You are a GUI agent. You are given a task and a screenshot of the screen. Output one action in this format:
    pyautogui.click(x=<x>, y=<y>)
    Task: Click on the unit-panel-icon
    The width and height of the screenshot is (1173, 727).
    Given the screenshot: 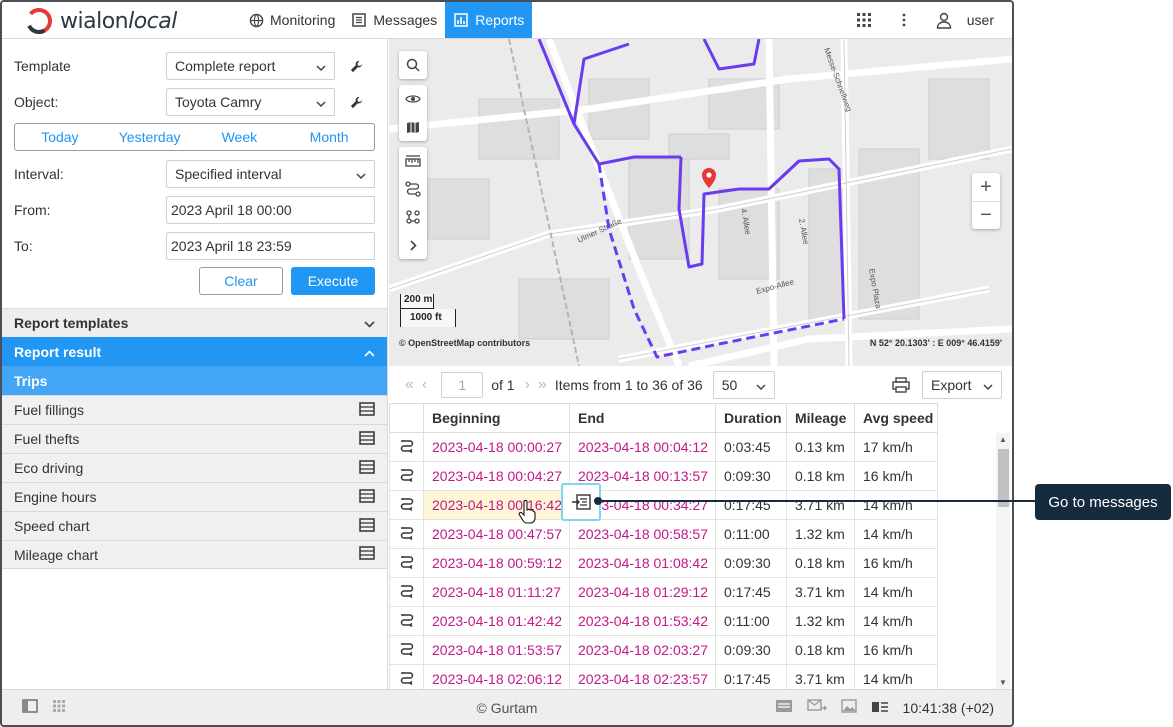 What is the action you would take?
    pyautogui.click(x=880, y=708)
    